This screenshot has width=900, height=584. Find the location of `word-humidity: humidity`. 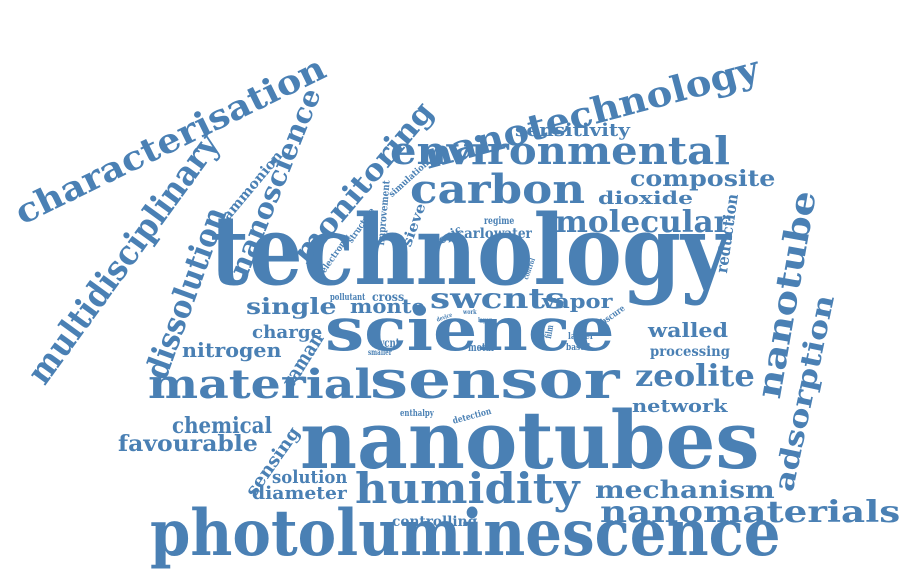

word-humidity: humidity is located at coordinates (467, 488).